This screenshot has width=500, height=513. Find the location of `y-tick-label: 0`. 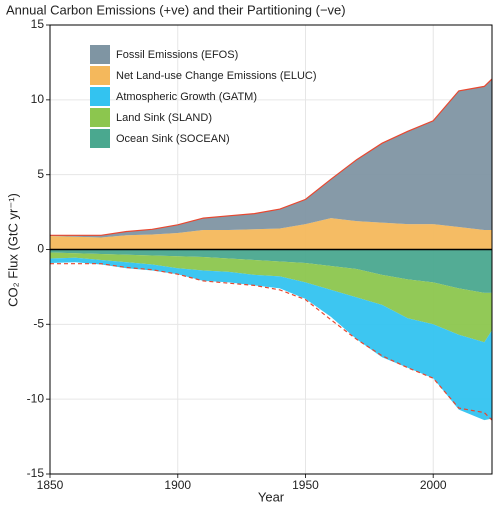

y-tick-label: 0 is located at coordinates (40, 249).